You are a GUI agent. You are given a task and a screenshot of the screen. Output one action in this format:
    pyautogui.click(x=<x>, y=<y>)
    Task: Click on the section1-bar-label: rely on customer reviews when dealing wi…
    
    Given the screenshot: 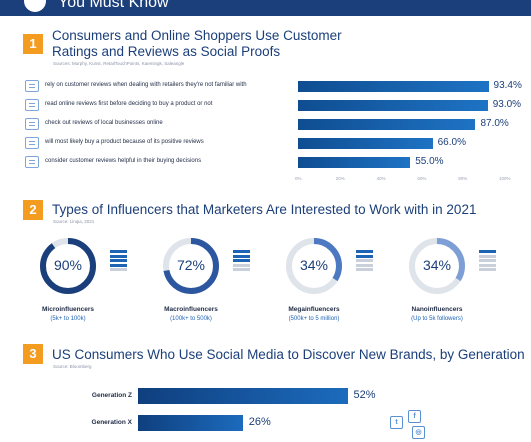 What is the action you would take?
    pyautogui.click(x=146, y=85)
    